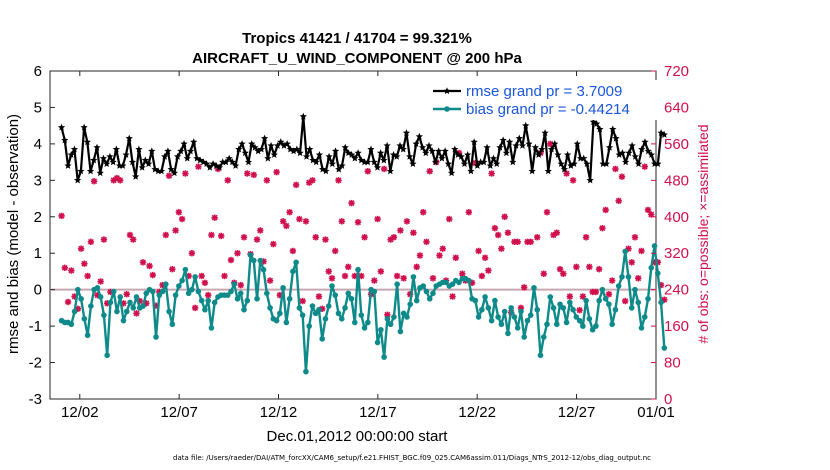 The width and height of the screenshot is (830, 470). I want to click on y-tick-label-right: 160, so click(676, 326).